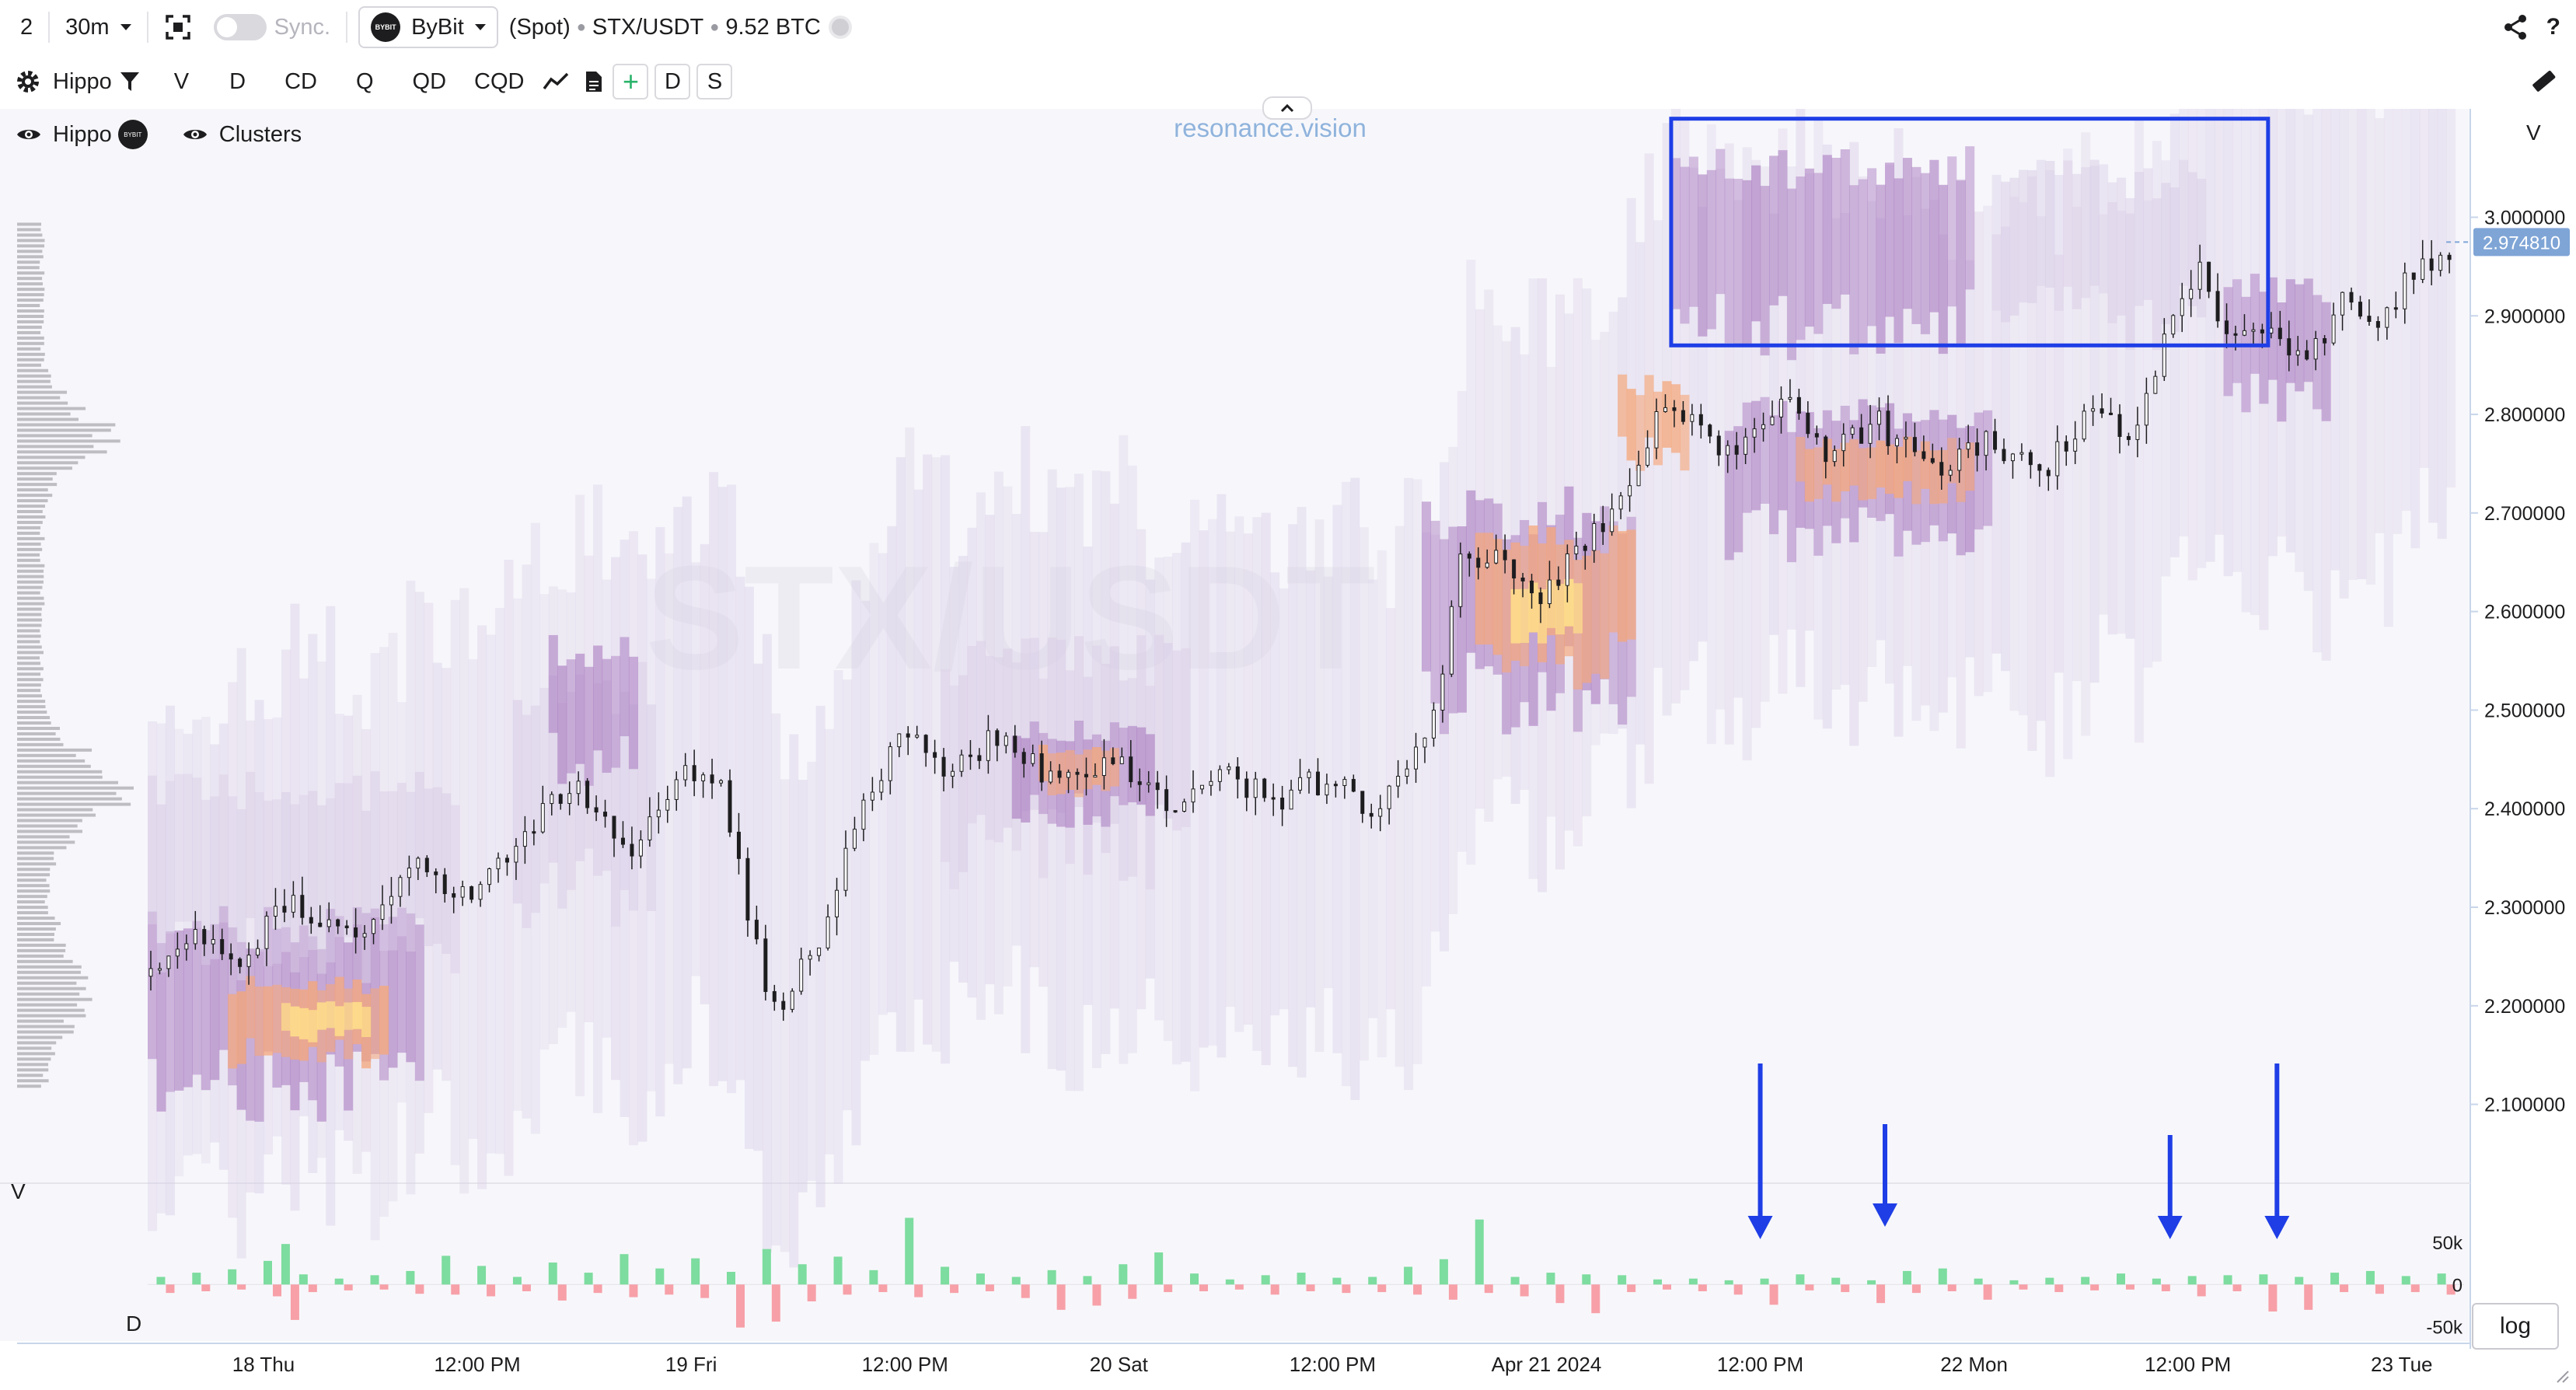 Image resolution: width=2576 pixels, height=1390 pixels. What do you see at coordinates (1970, 232) in the screenshot?
I see `highlight-box` at bounding box center [1970, 232].